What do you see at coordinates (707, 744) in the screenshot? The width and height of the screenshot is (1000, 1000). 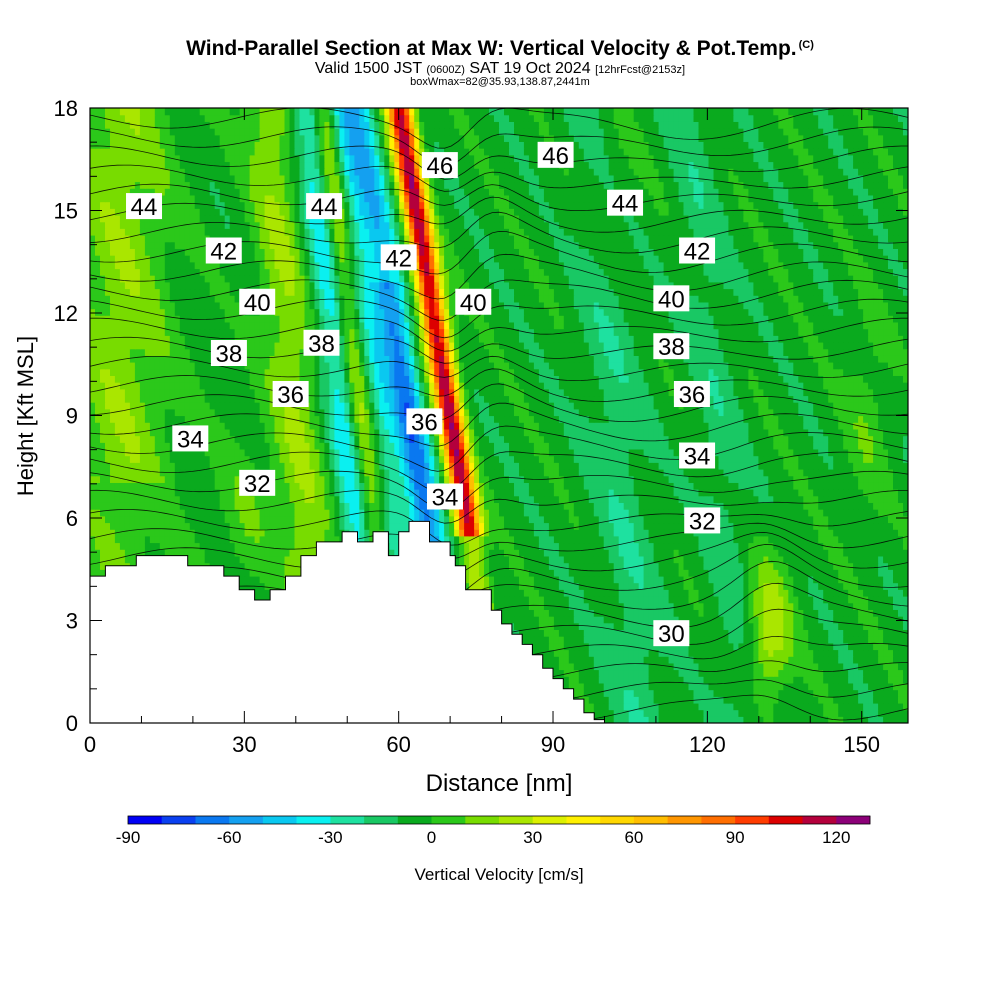 I see `x-tick-label: 120` at bounding box center [707, 744].